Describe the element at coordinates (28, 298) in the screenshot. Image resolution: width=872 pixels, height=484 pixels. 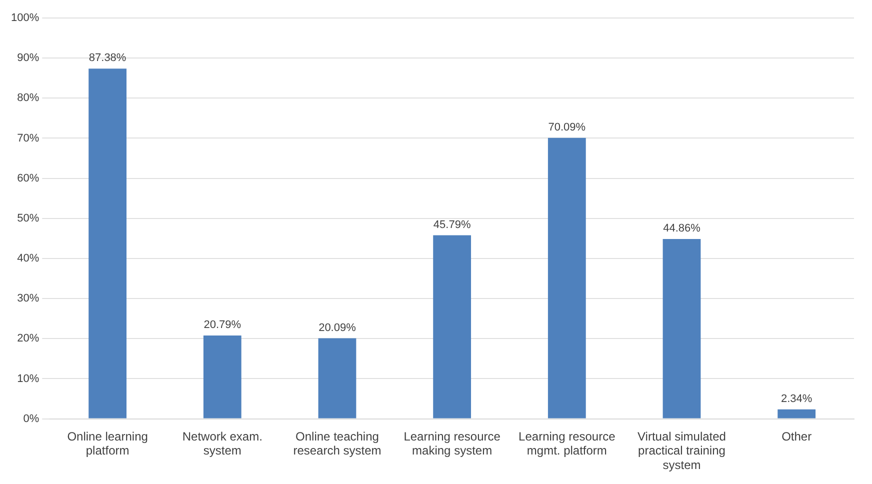
I see `y-tick-label: 30%` at that location.